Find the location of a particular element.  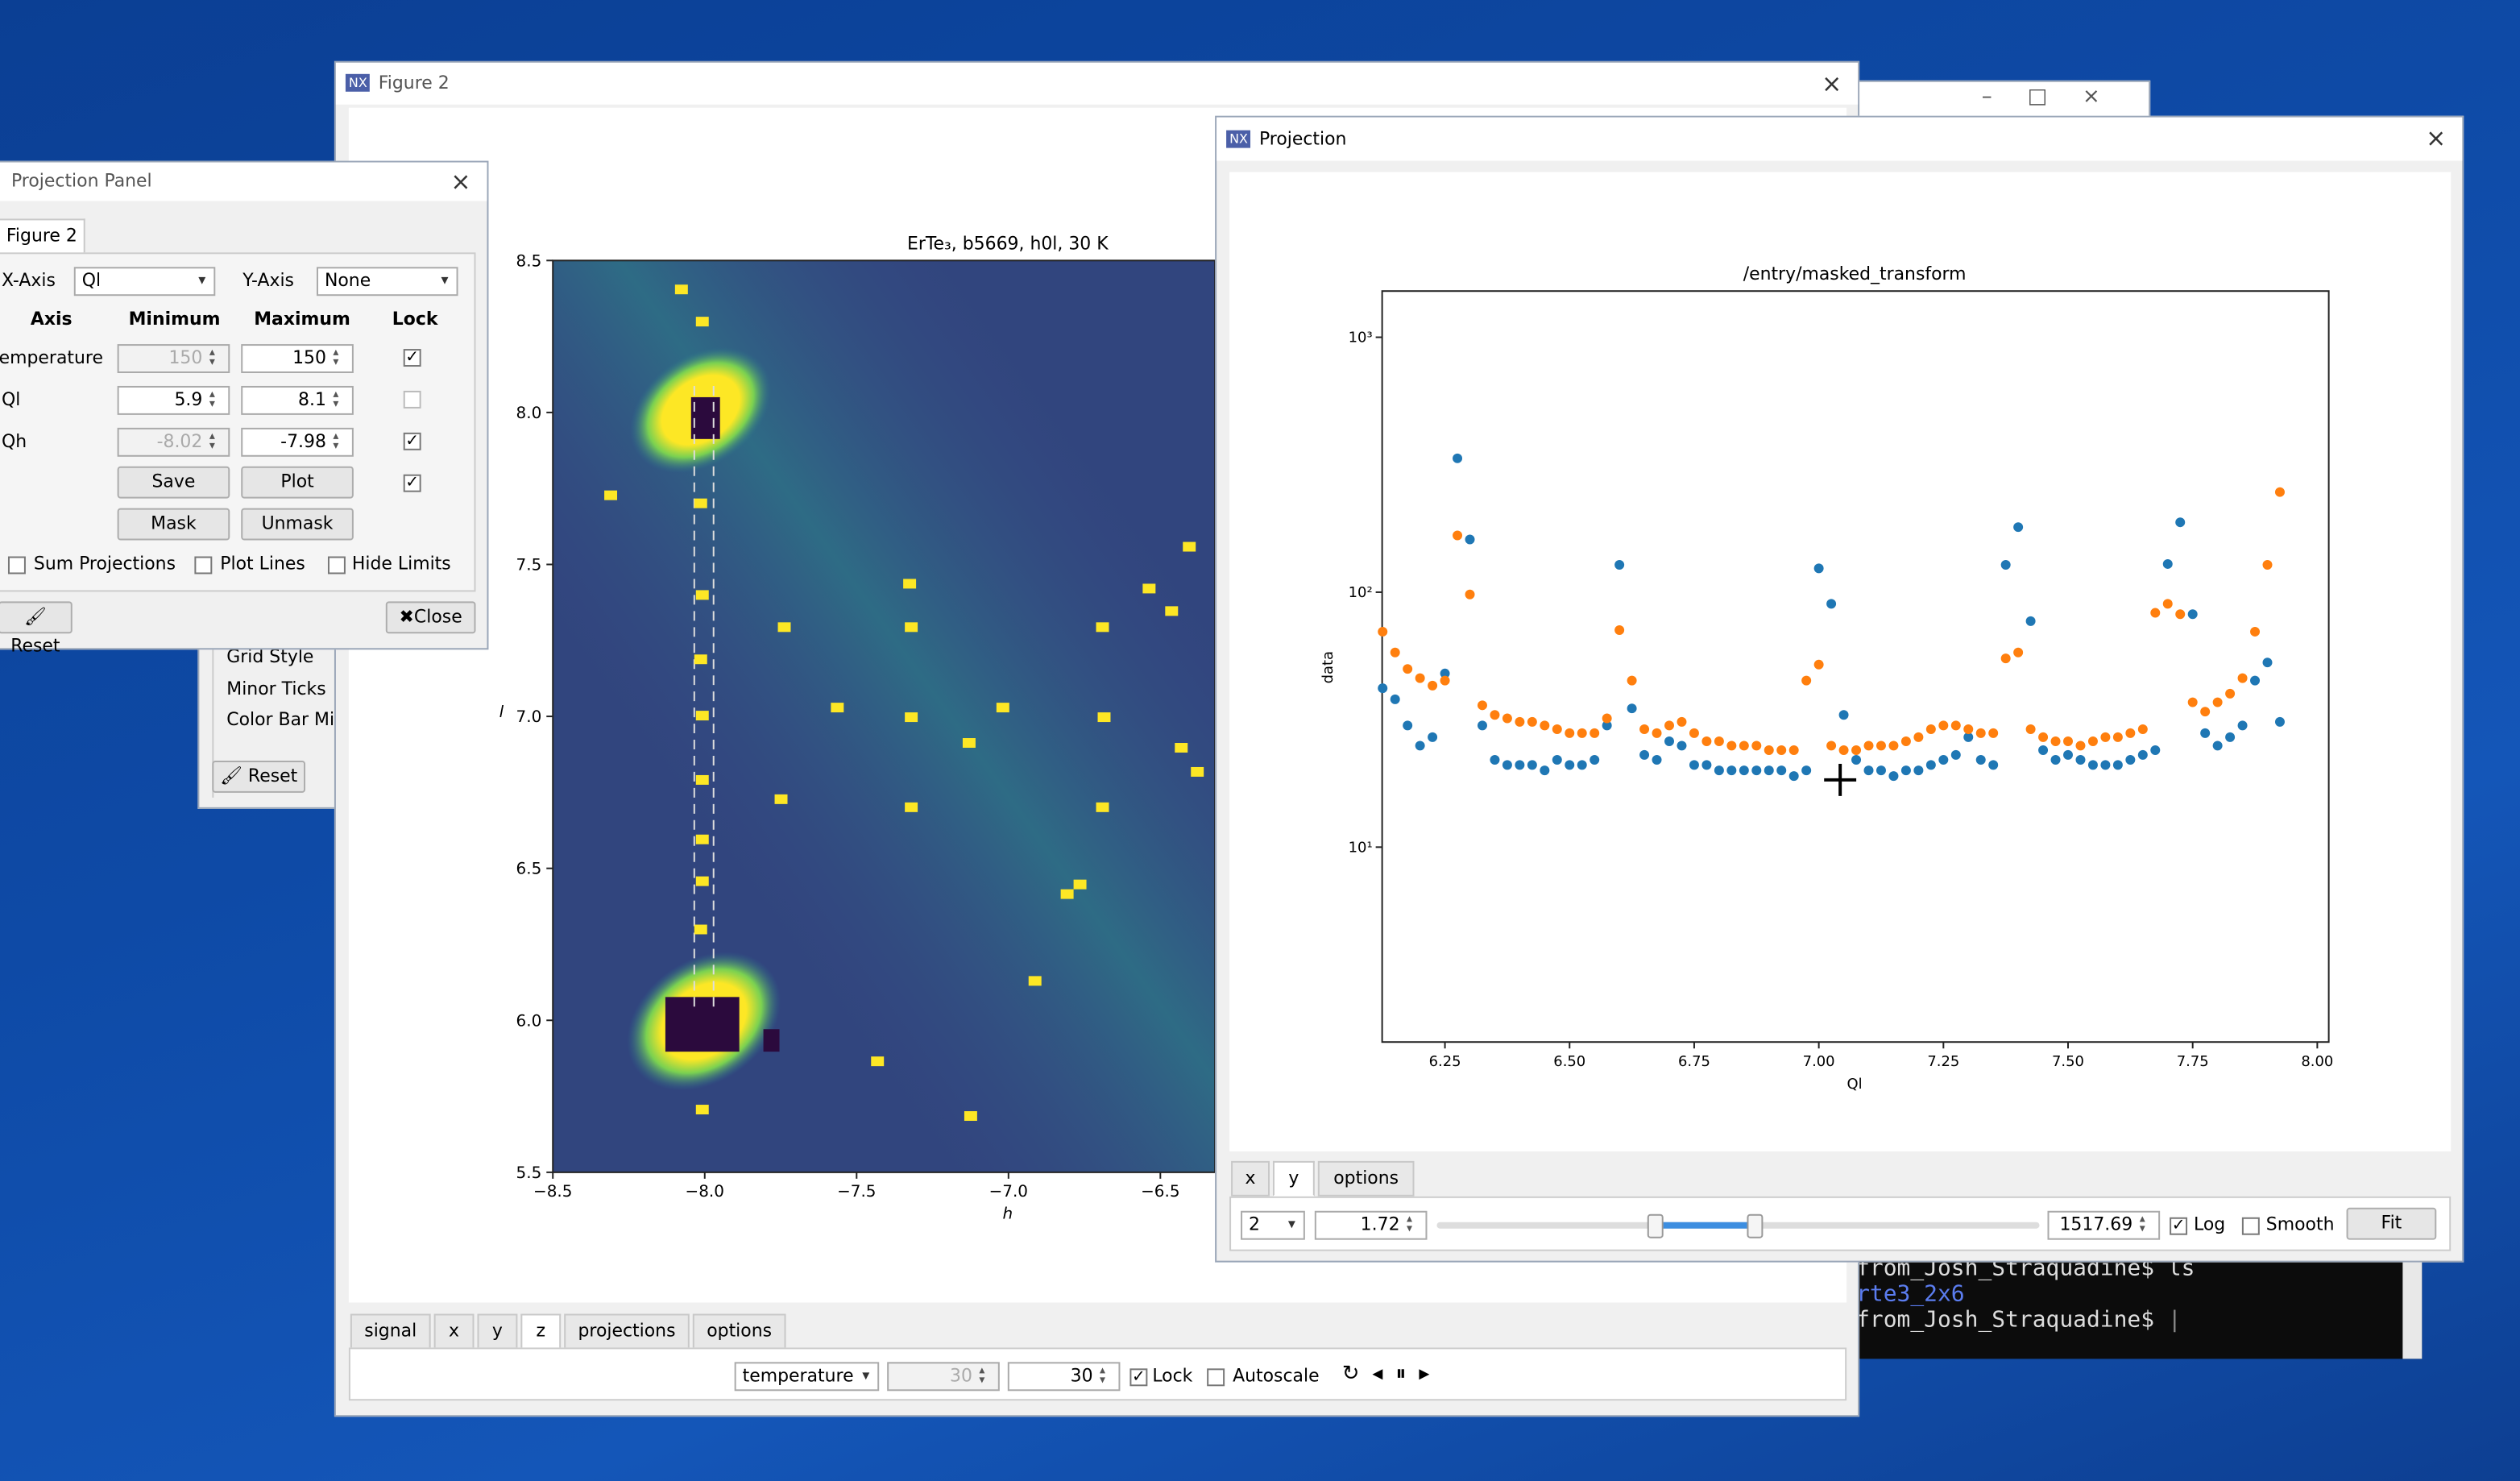

window-title: Projection is located at coordinates (1302, 139).